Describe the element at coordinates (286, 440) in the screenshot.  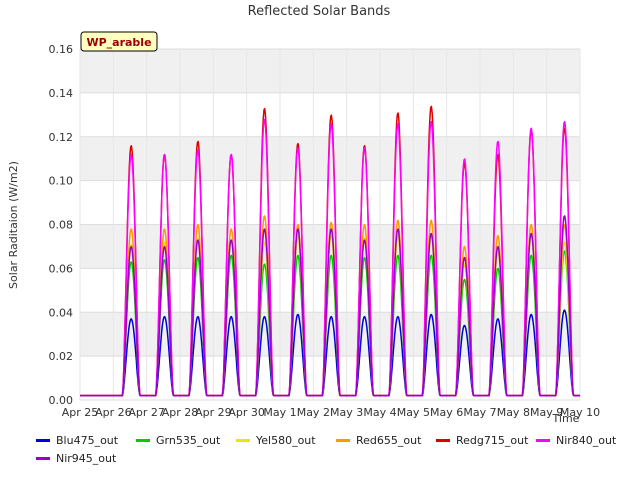
I see `legend-label: Yel580_out` at that location.